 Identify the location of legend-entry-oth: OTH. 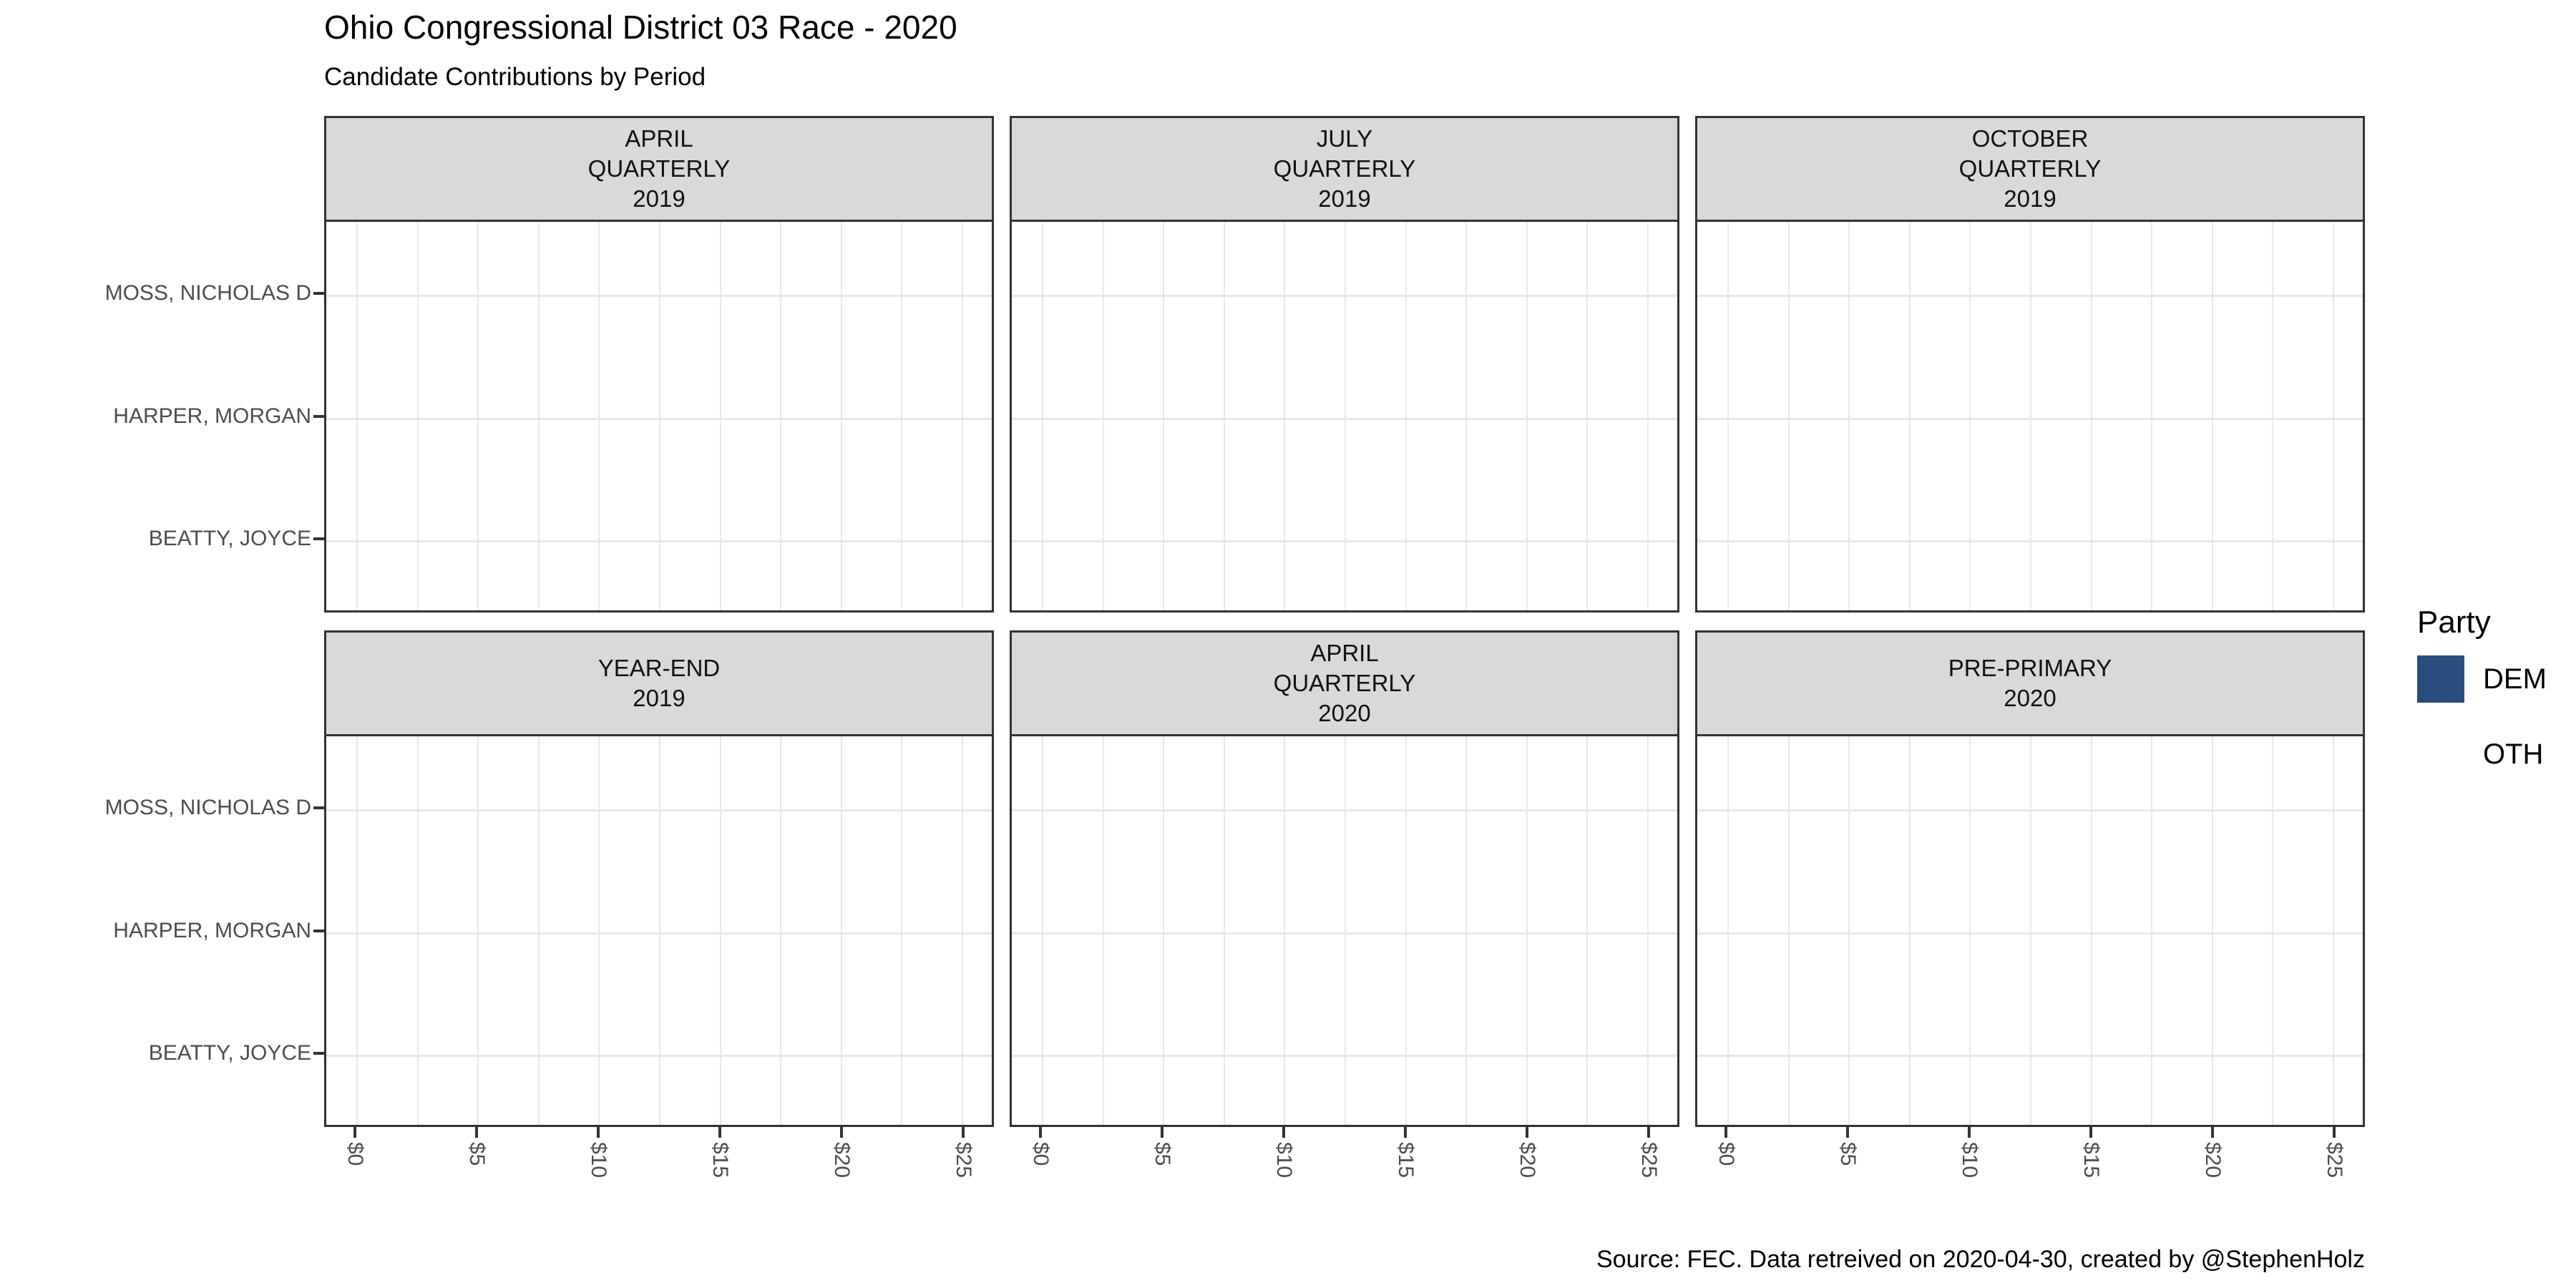
(2482, 754).